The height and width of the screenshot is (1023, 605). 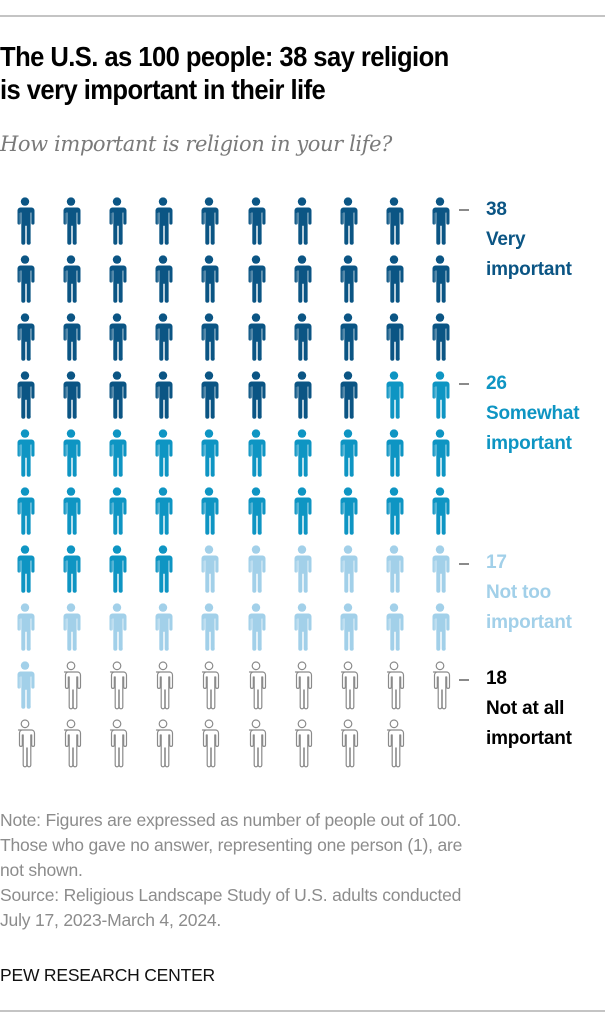 What do you see at coordinates (496, 383) in the screenshot?
I see `label-number: 26` at bounding box center [496, 383].